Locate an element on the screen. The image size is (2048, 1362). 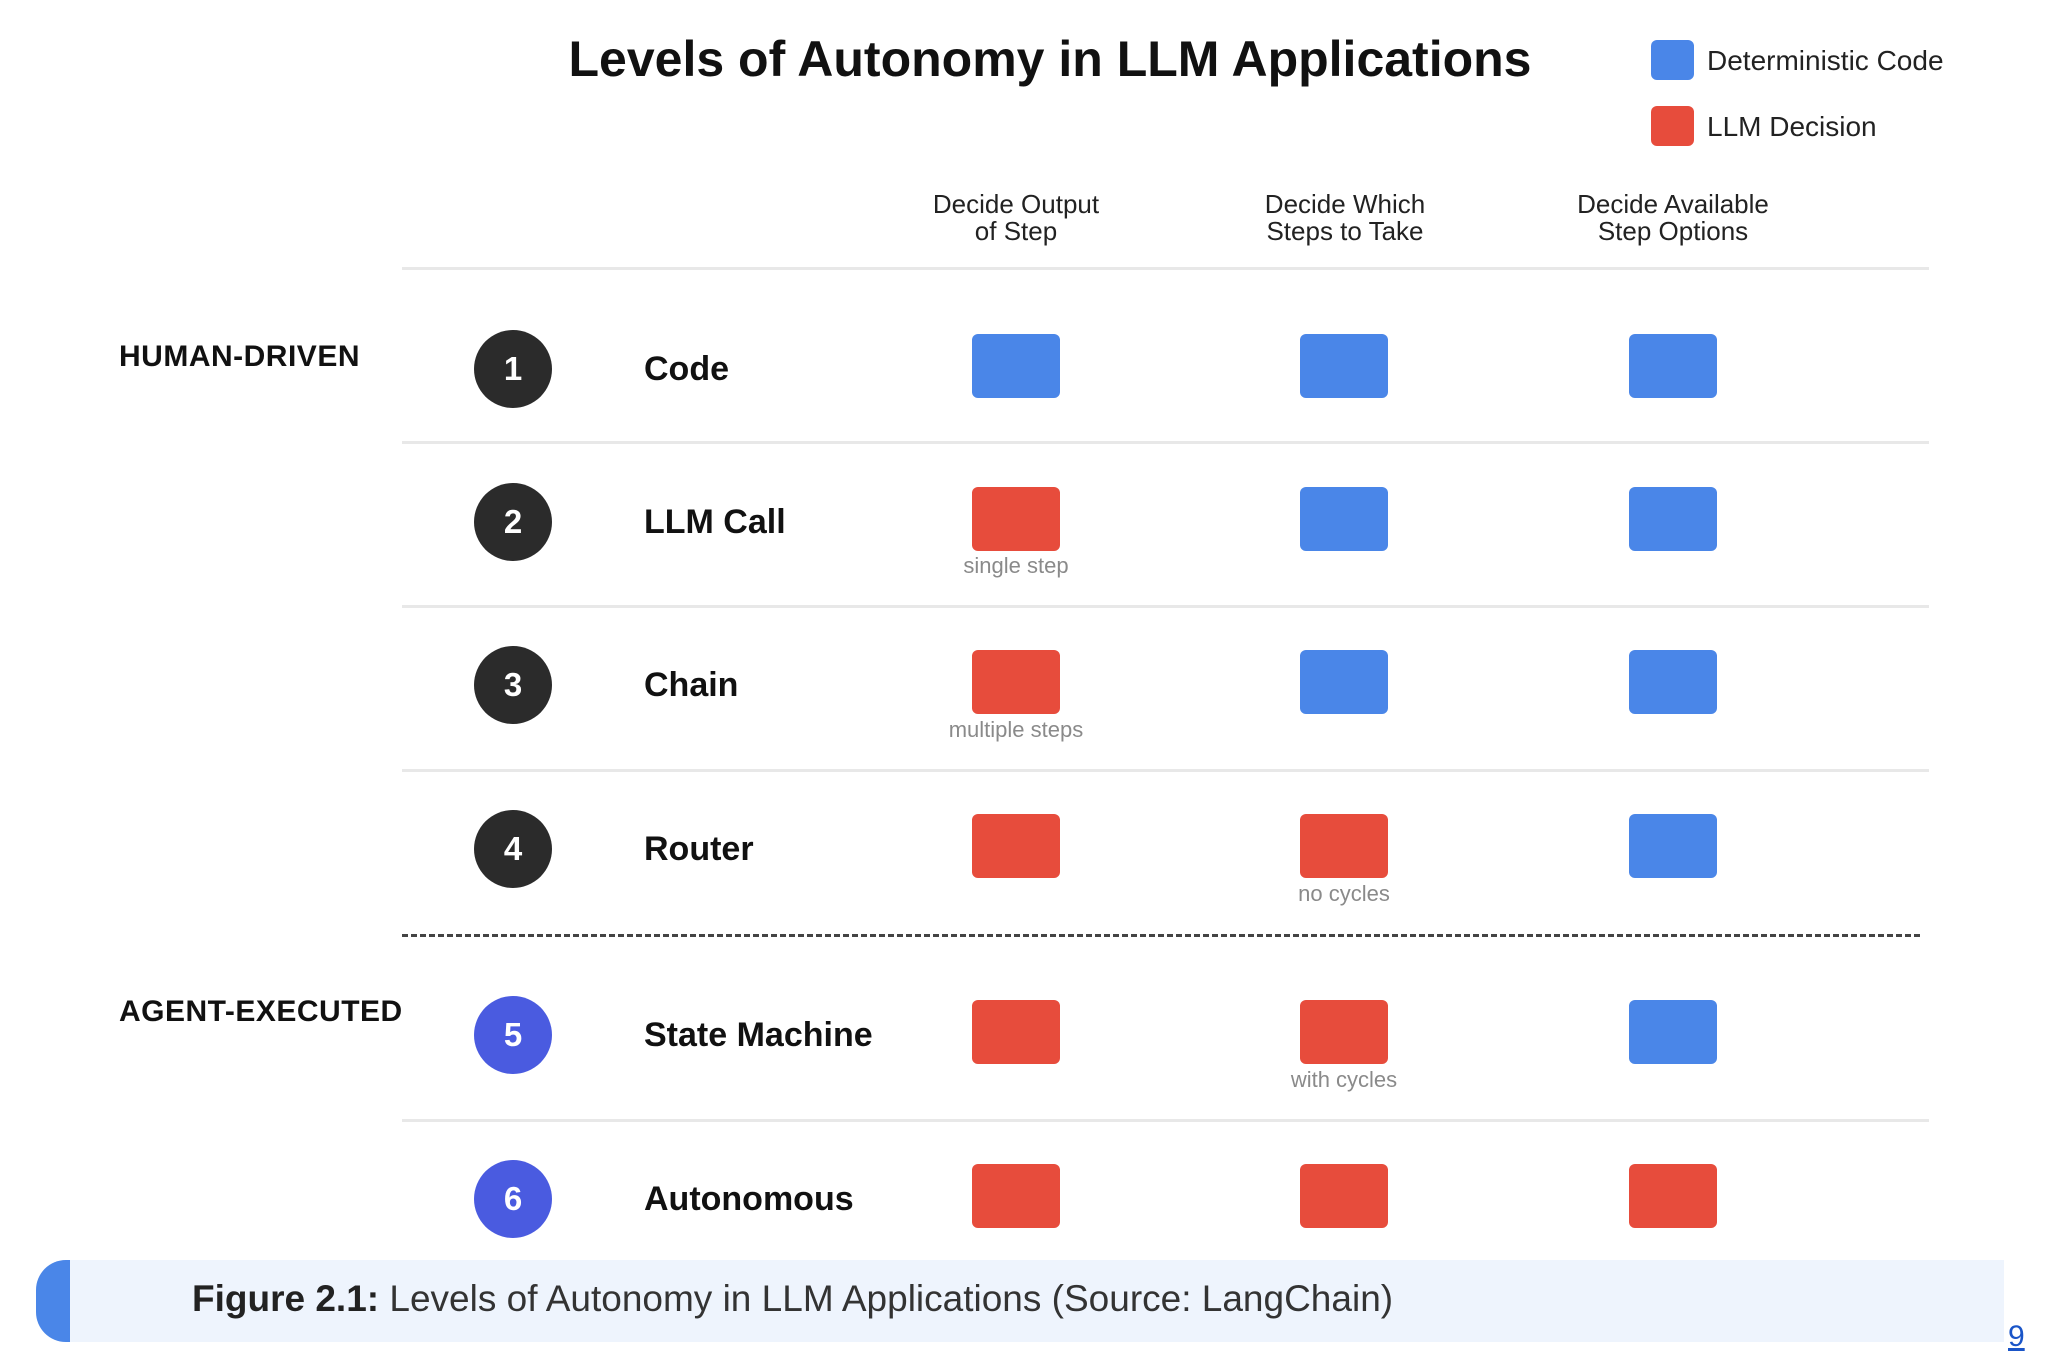
group-label-agent-executed: AGENT-EXECUTED is located at coordinates (261, 1011).